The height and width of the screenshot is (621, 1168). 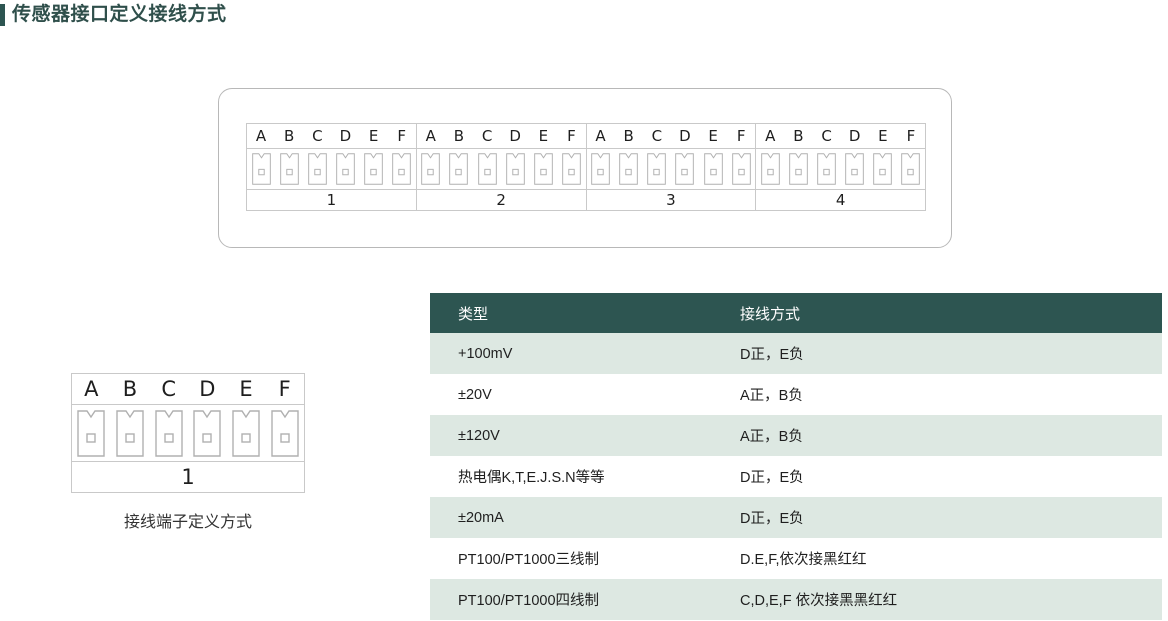 I want to click on column-header-wiring: 接线方式, so click(x=937, y=313).